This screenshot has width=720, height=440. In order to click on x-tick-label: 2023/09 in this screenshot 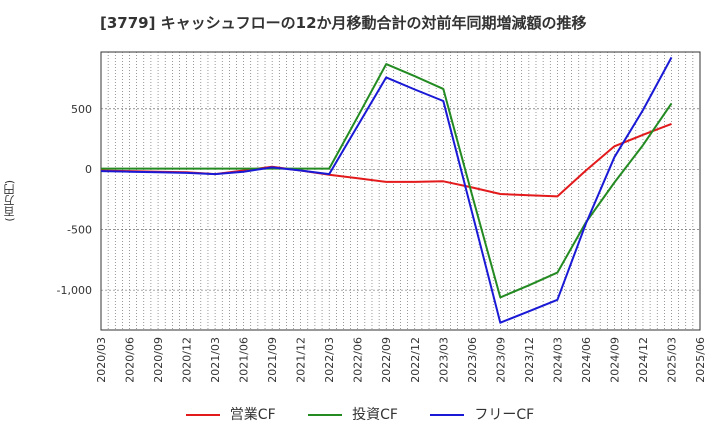, I will do `click(500, 360)`.